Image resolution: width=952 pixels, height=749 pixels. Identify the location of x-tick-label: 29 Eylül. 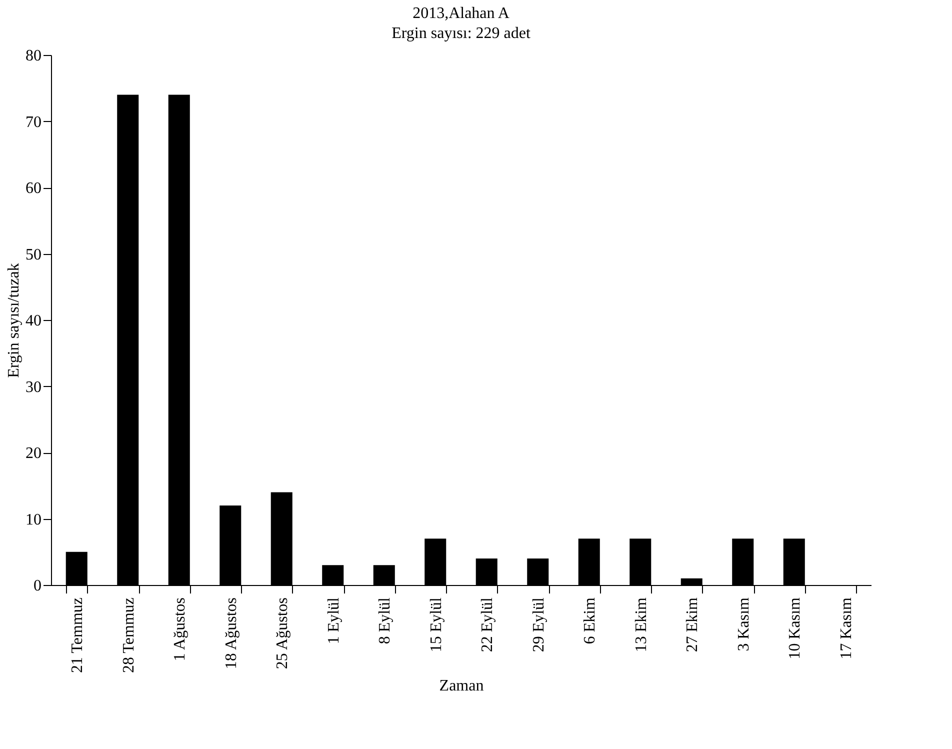
(539, 624).